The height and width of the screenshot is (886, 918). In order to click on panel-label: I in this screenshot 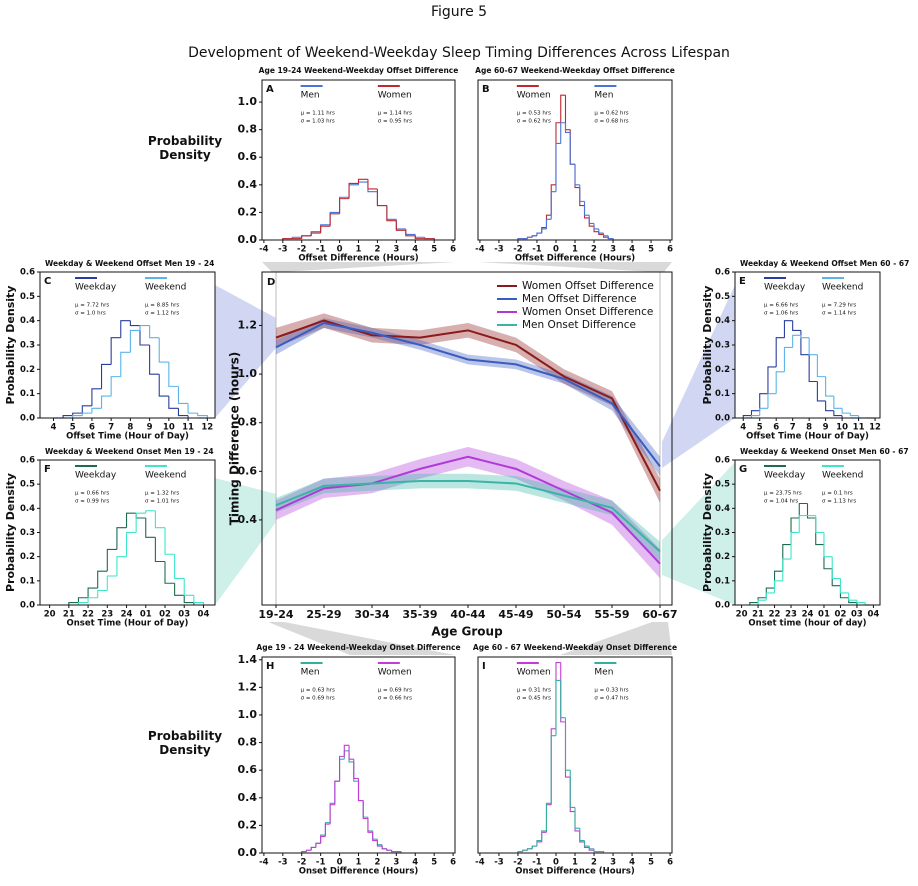, I will do `click(484, 666)`.